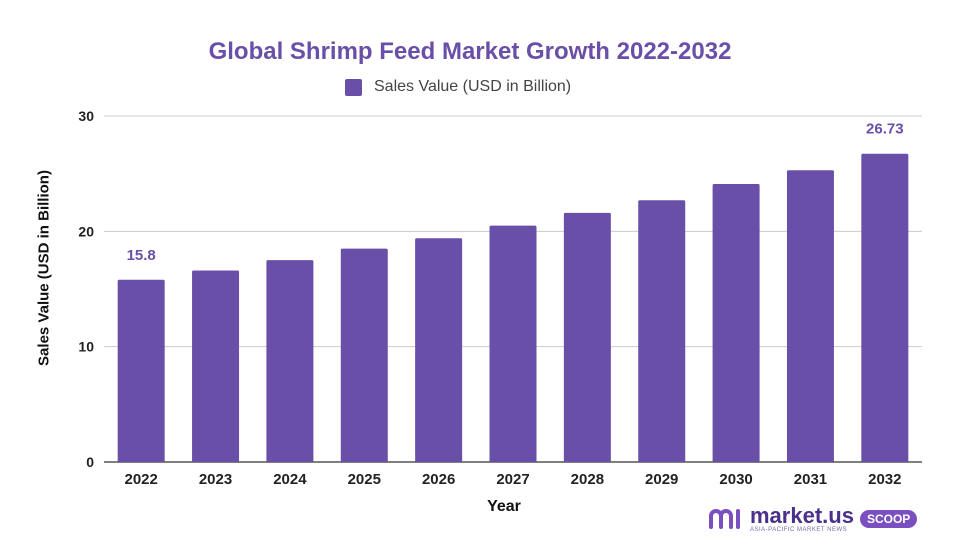 The width and height of the screenshot is (960, 560). What do you see at coordinates (353, 87) in the screenshot?
I see `legend-swatch` at bounding box center [353, 87].